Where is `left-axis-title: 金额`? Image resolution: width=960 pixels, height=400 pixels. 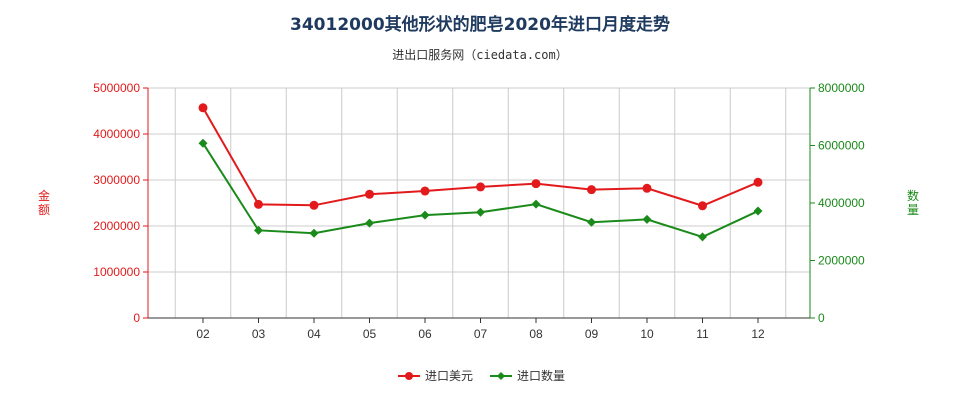
left-axis-title: 金额 is located at coordinates (44, 202).